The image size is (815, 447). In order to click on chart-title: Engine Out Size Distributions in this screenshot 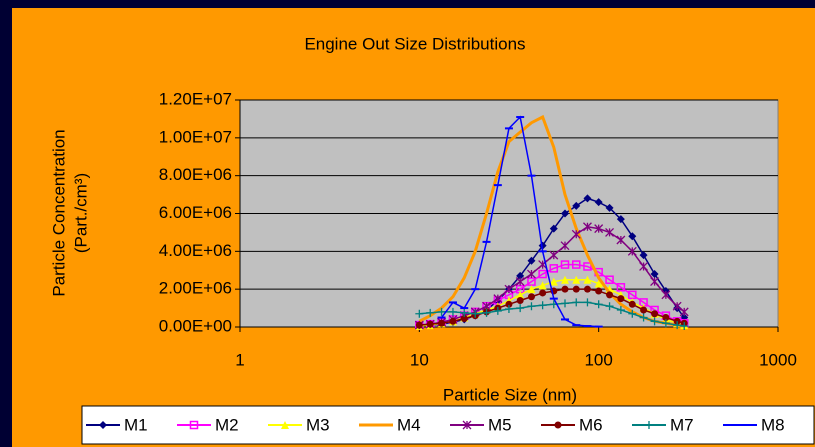, I will do `click(414, 43)`.